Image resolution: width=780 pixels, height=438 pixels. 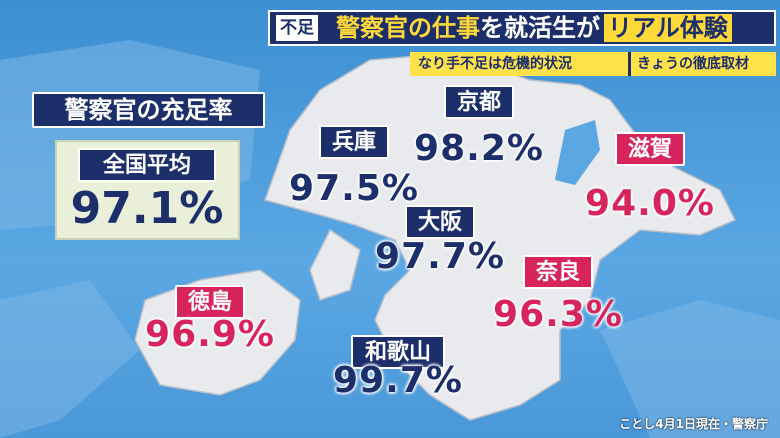 What do you see at coordinates (650, 203) in the screenshot?
I see `region-value: 94.0%` at bounding box center [650, 203].